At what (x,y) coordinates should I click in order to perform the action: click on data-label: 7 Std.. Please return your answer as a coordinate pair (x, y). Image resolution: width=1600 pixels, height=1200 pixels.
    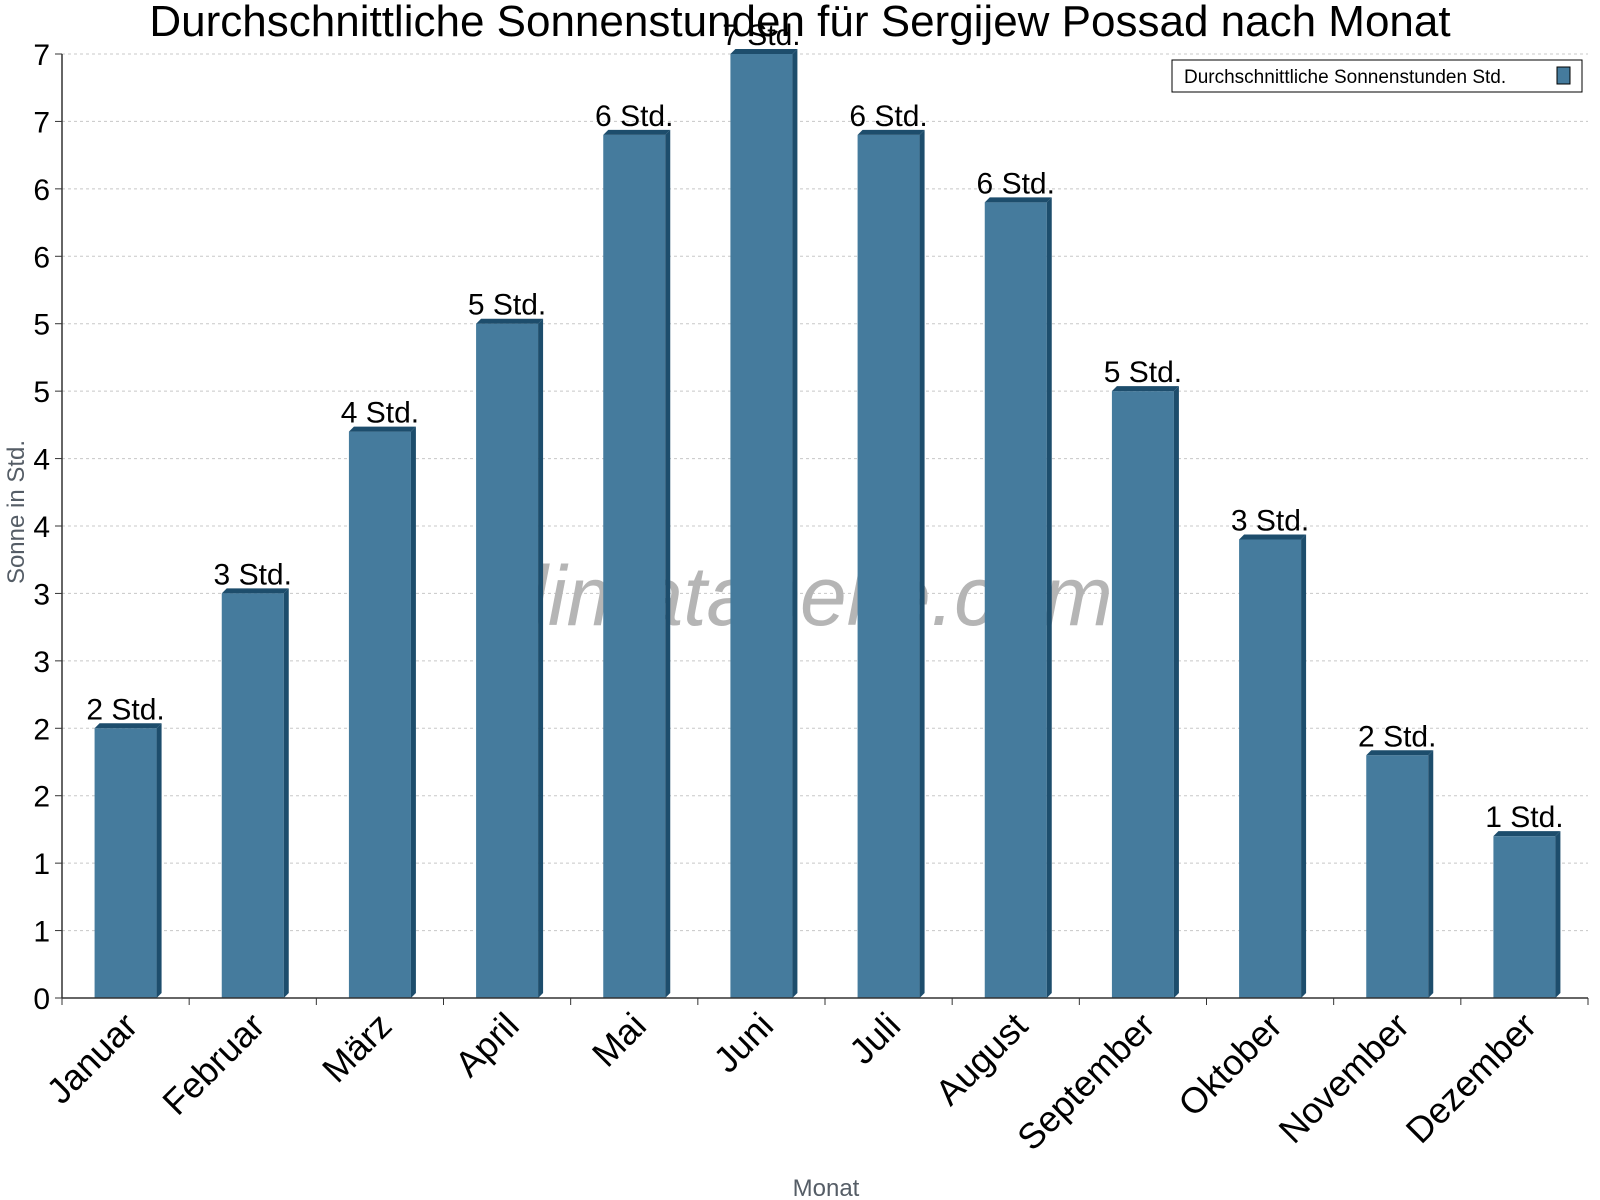
    Looking at the image, I should click on (761, 35).